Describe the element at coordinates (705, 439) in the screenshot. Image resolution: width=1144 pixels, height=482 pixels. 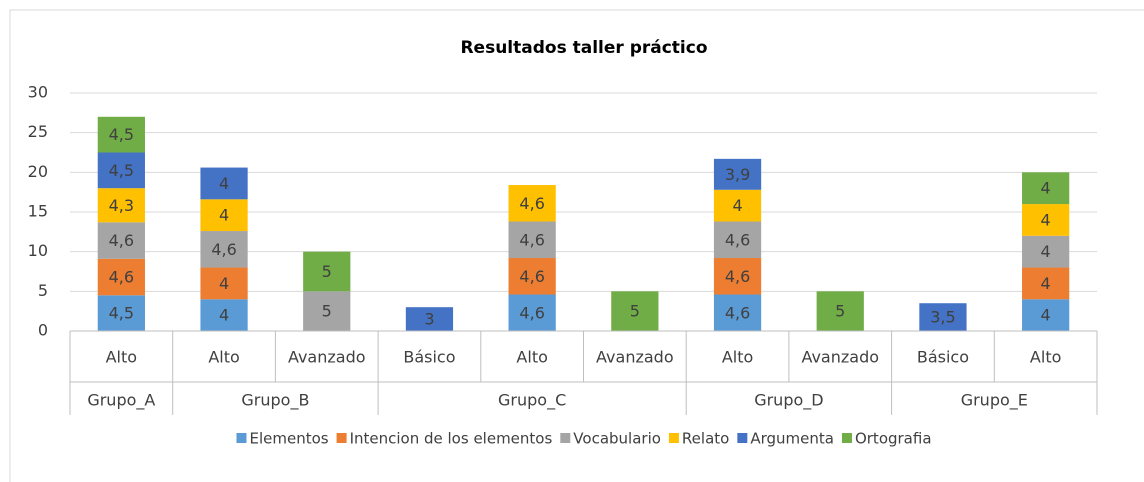
I see `legend-label: Relato` at that location.